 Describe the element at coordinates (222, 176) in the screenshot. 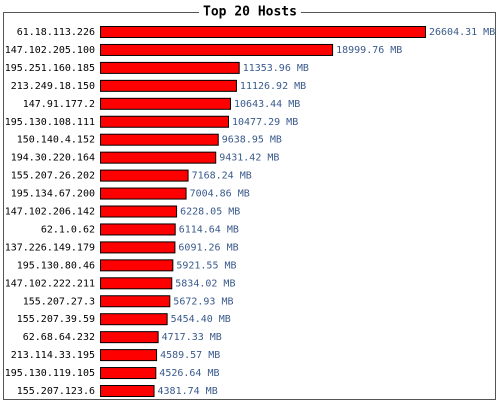

I see `value-label: 7168.24 MB` at that location.